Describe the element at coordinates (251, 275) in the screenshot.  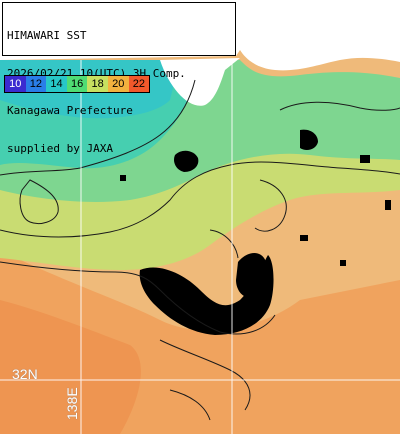
I see `cloud-mask-east` at that location.